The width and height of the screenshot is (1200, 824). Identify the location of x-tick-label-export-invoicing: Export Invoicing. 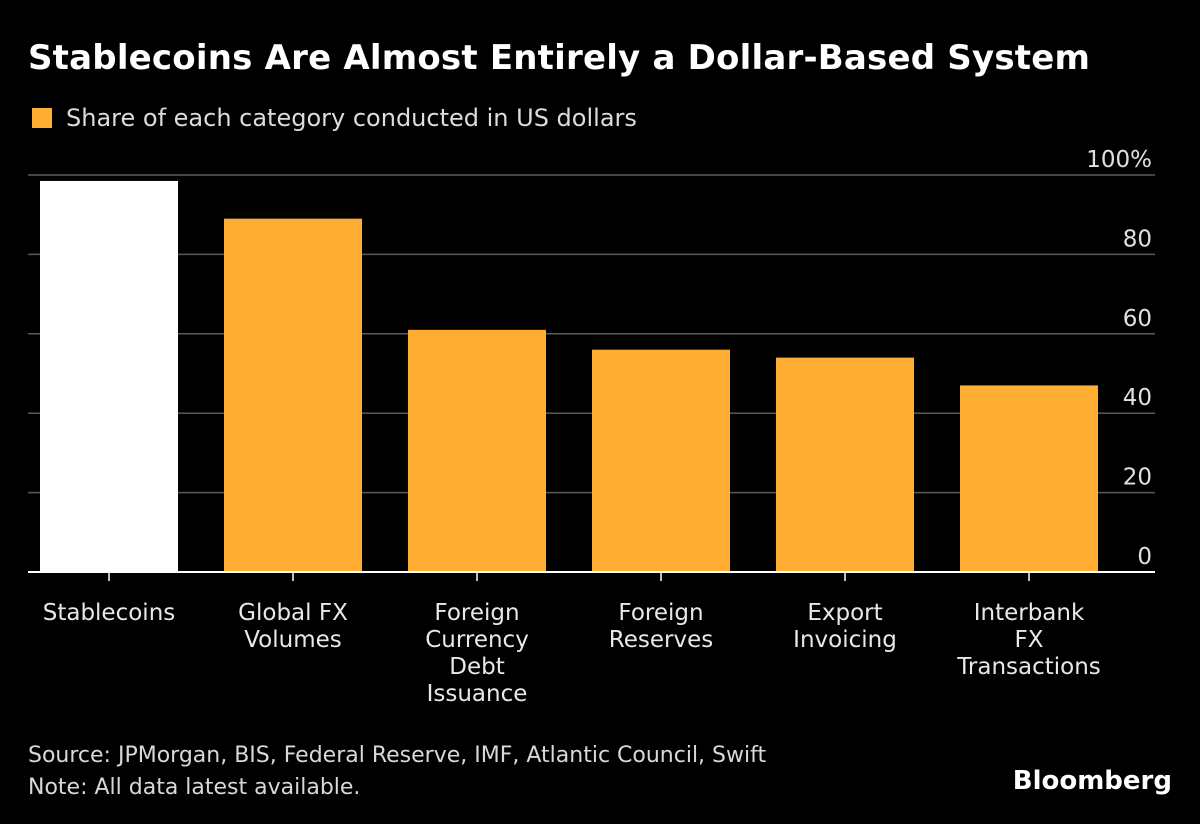
(845, 626).